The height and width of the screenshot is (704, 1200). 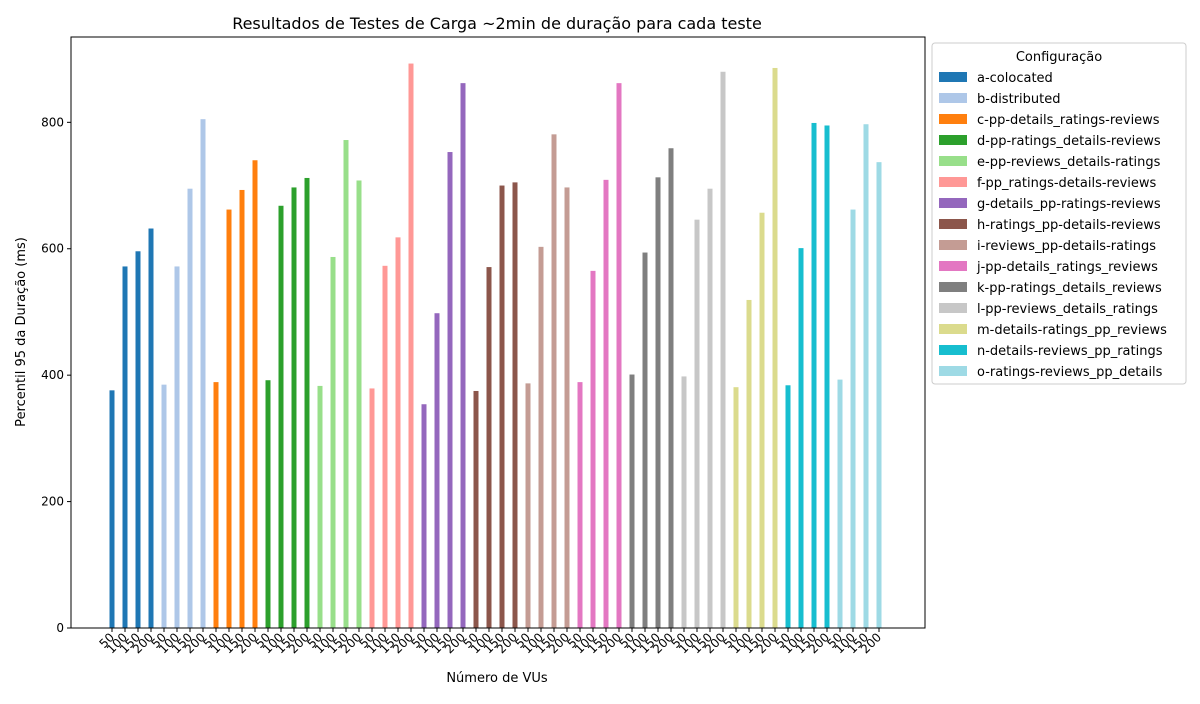 I want to click on y-ticks-group: 0 200 400 600 800, so click(x=56, y=375).